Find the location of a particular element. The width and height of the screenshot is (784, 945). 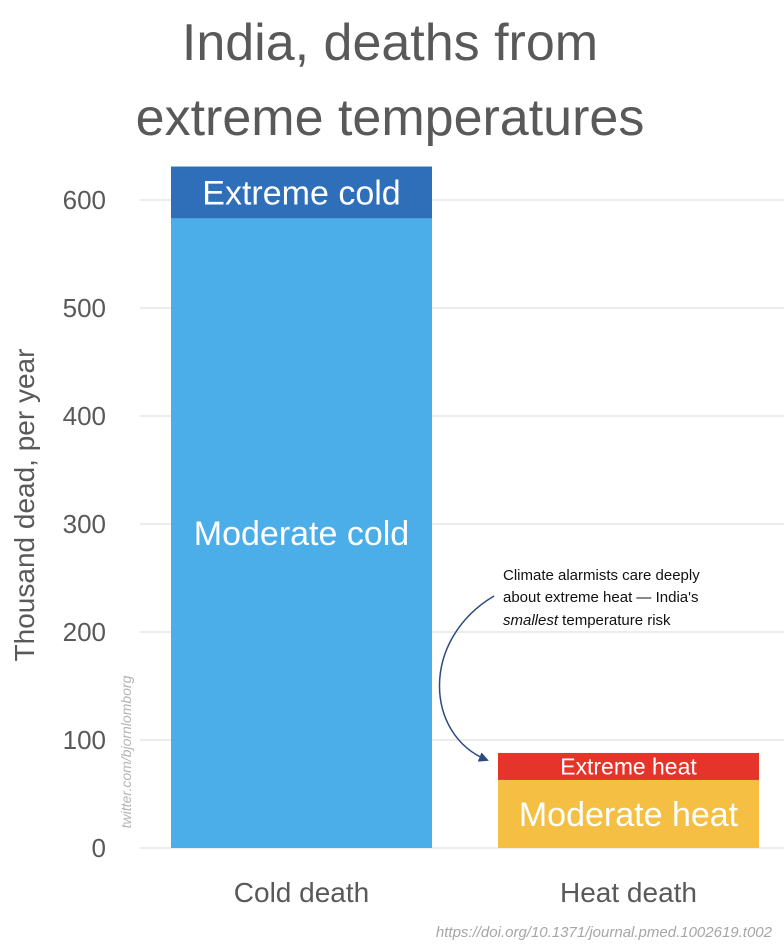

segment-label-0-1: Extreme cold is located at coordinates (301, 193).